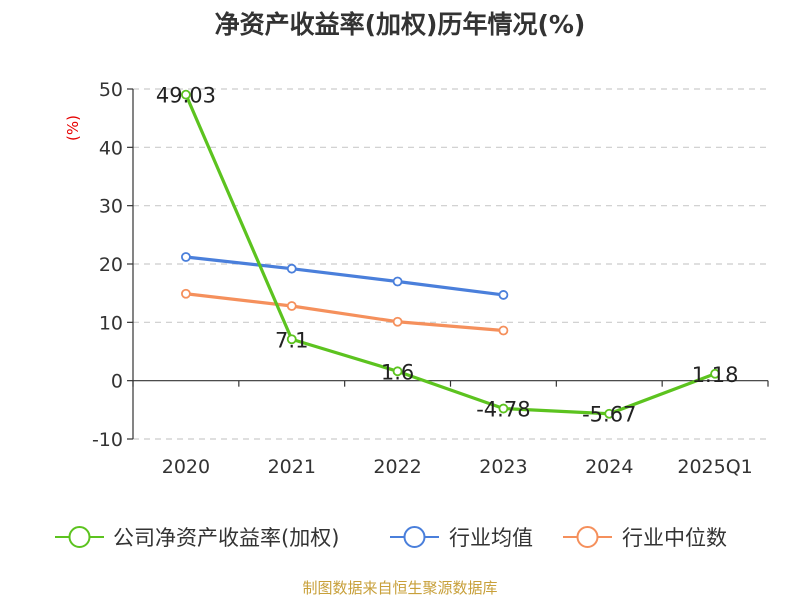 The height and width of the screenshot is (600, 800). What do you see at coordinates (73, 128) in the screenshot?
I see `y-unit-label: (%)` at bounding box center [73, 128].